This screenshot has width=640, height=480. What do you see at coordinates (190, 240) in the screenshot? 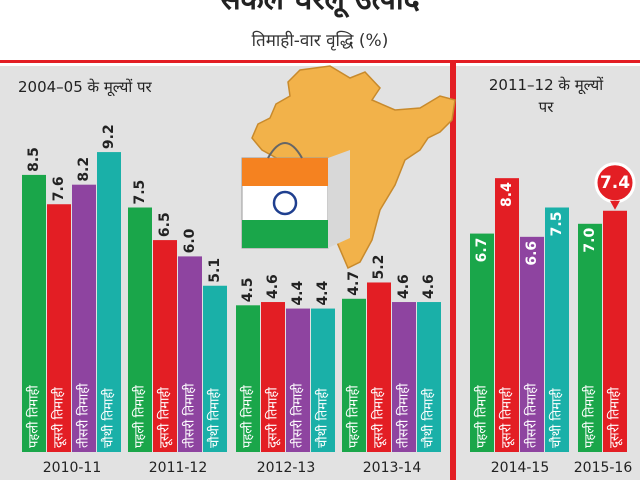
I see `value-label: 6.0` at bounding box center [190, 240].